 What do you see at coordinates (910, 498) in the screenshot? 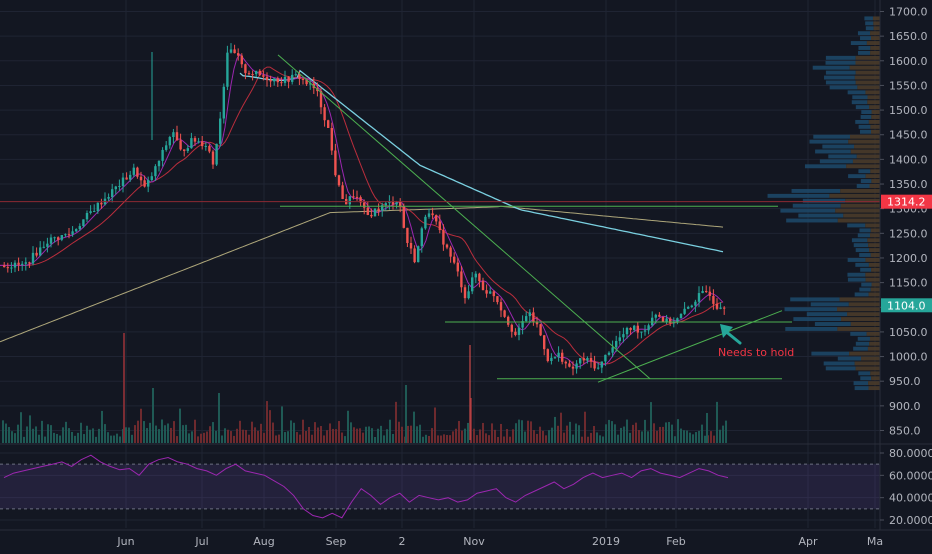
I see `osc-axis-label: 40.0000` at bounding box center [910, 498].